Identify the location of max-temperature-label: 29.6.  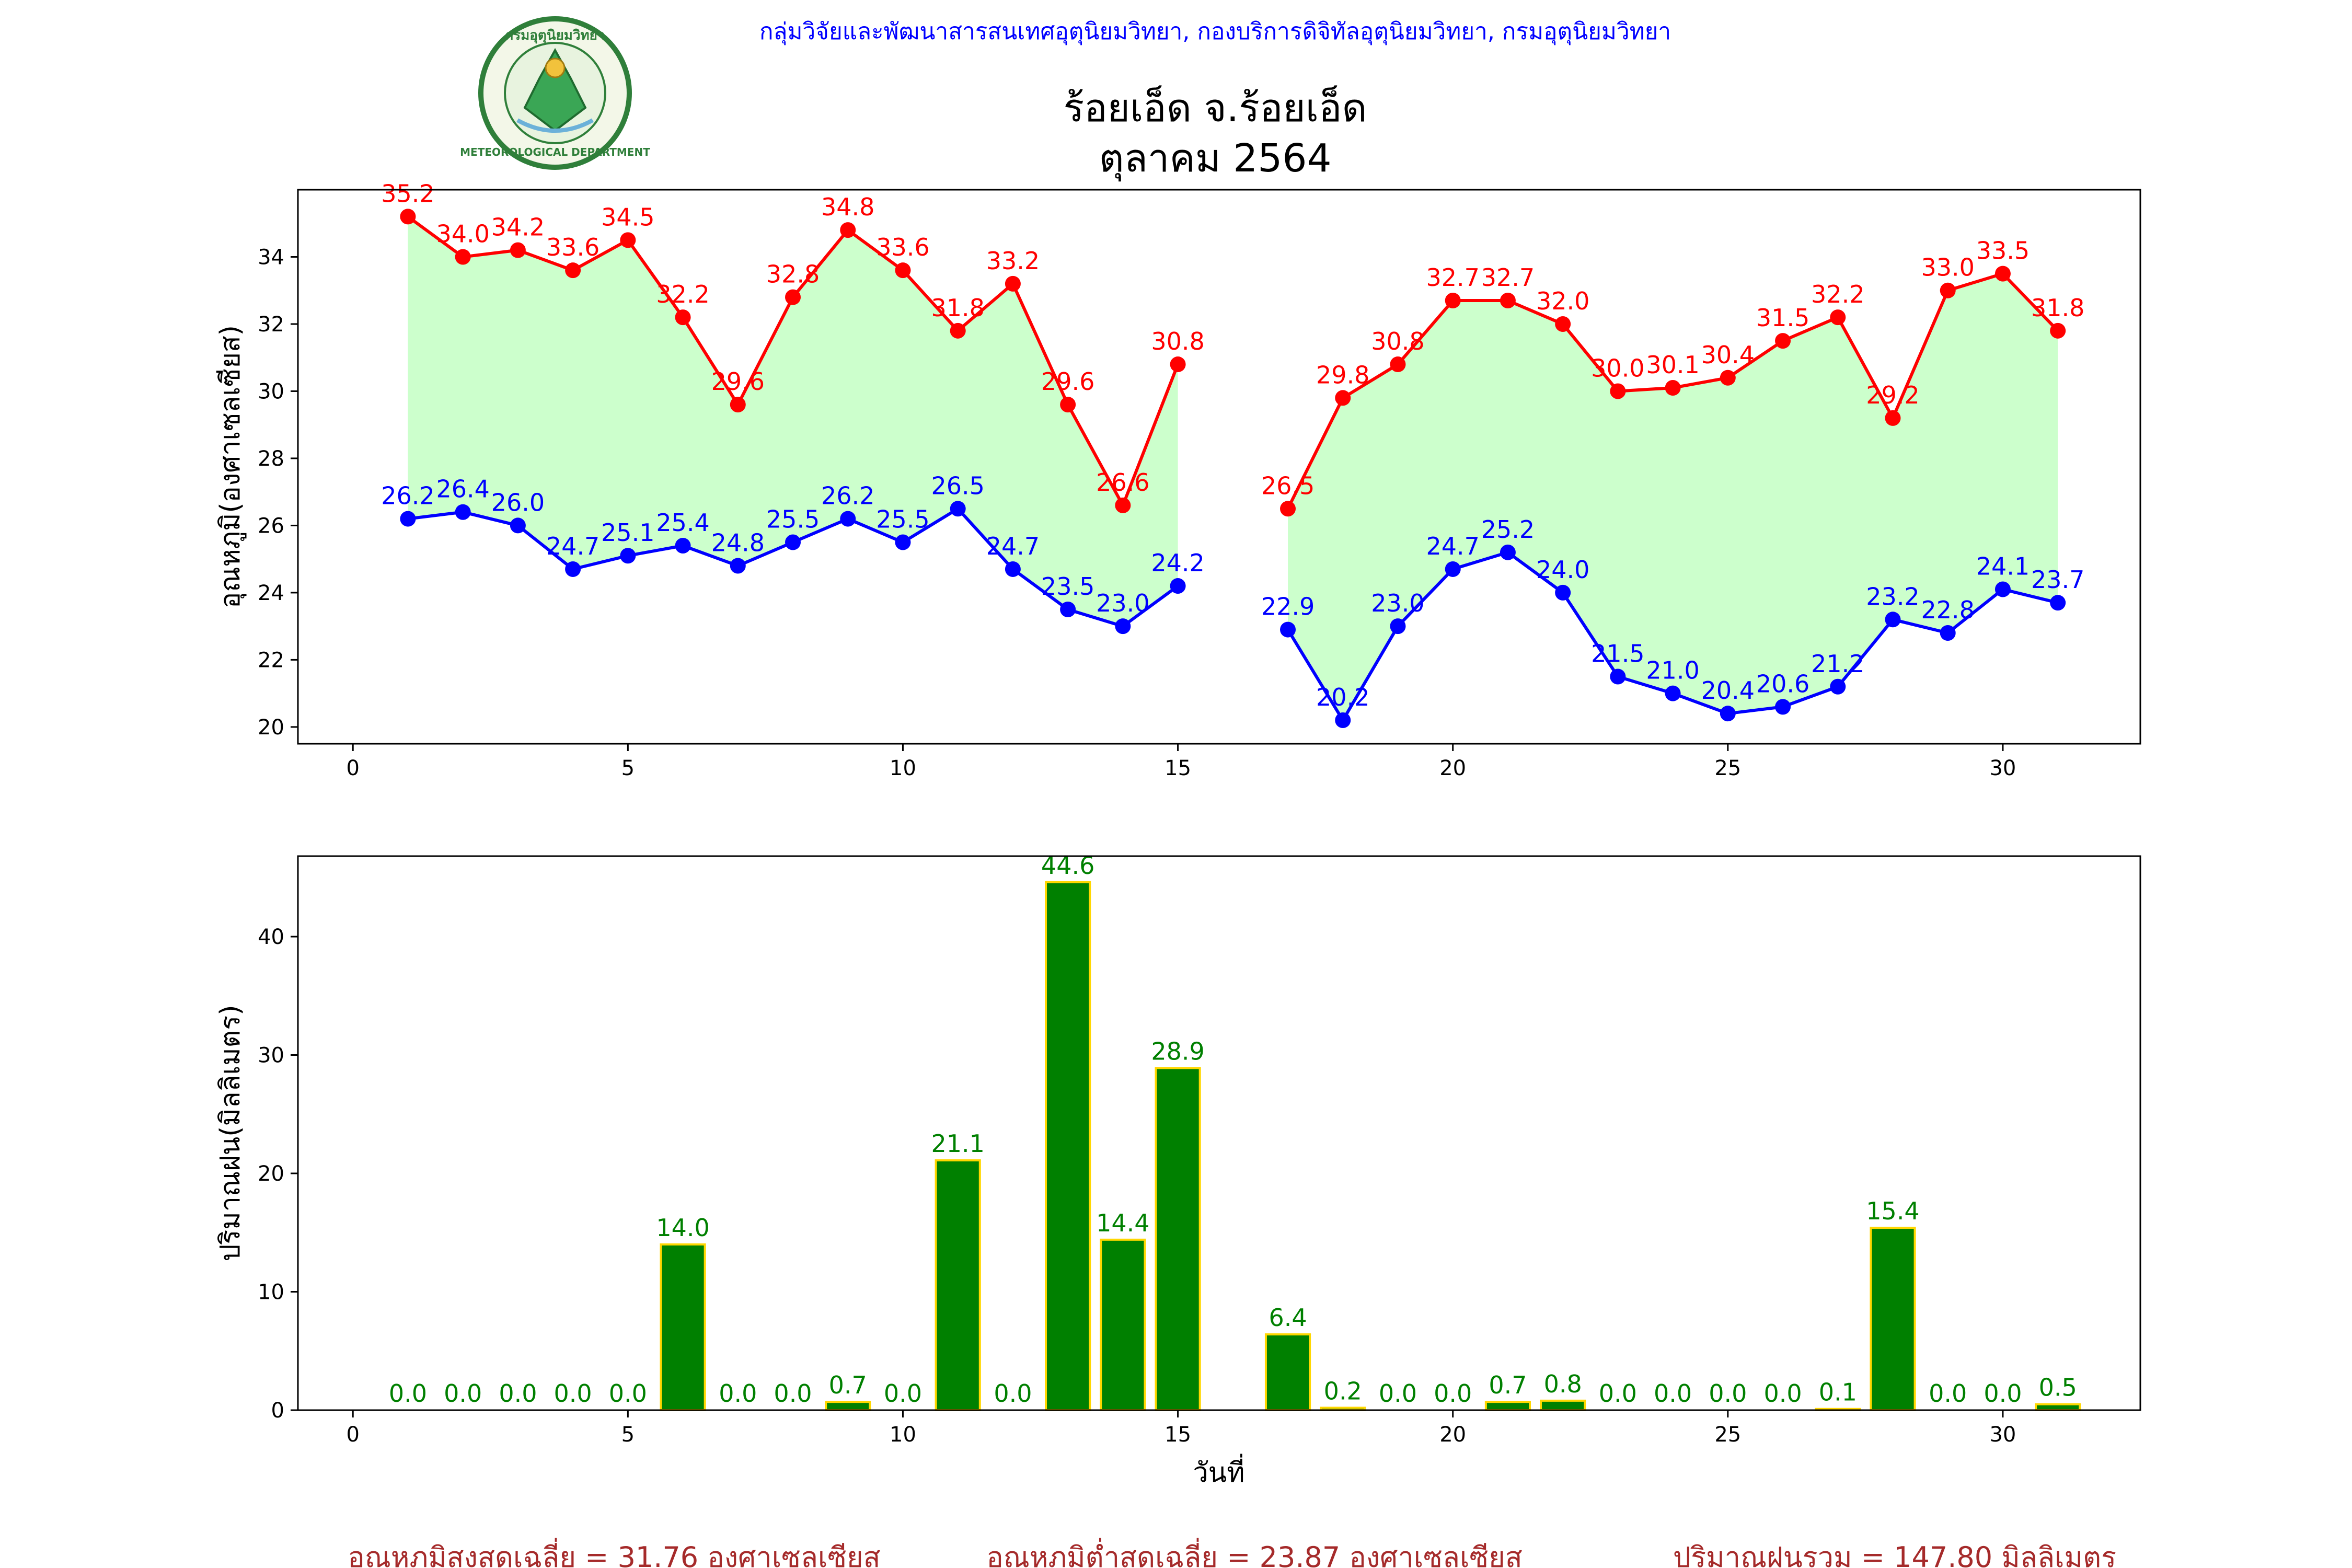
(738, 381).